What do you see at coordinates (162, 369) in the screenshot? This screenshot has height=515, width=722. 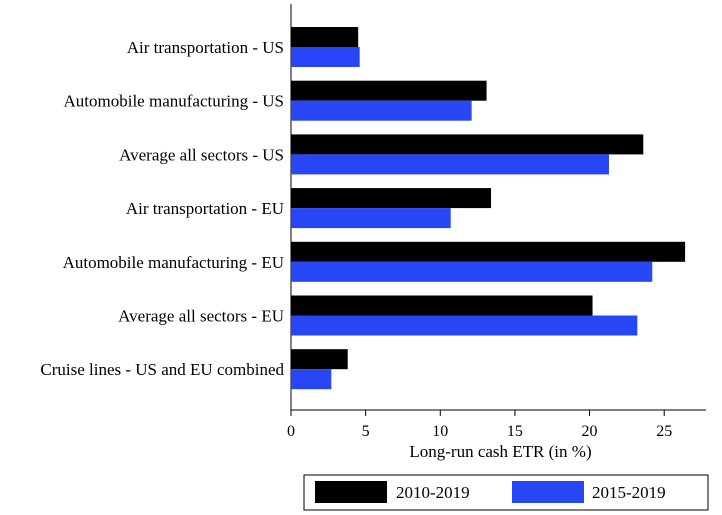 I see `category-label: Cruise lines - US and EU combined` at bounding box center [162, 369].